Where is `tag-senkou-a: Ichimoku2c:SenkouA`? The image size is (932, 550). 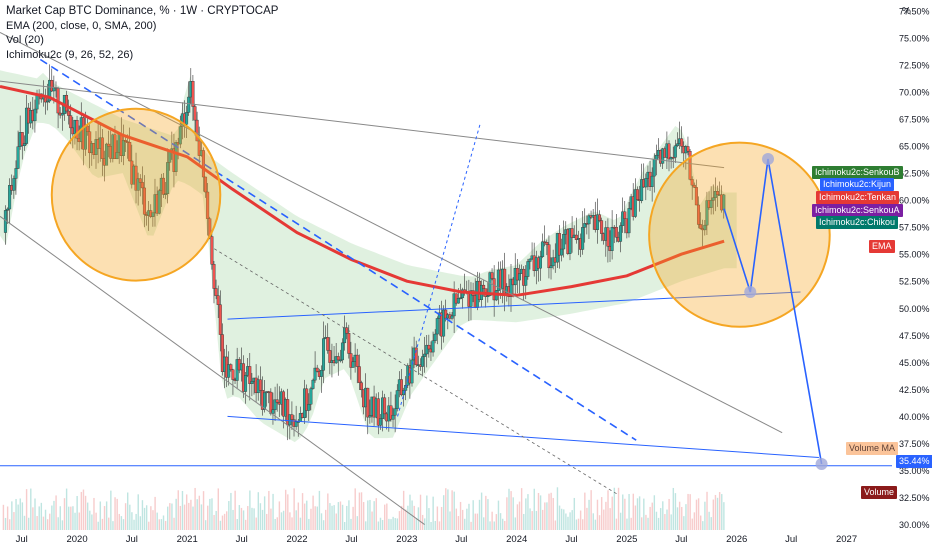 tag-senkou-a: Ichimoku2c:SenkouA is located at coordinates (857, 210).